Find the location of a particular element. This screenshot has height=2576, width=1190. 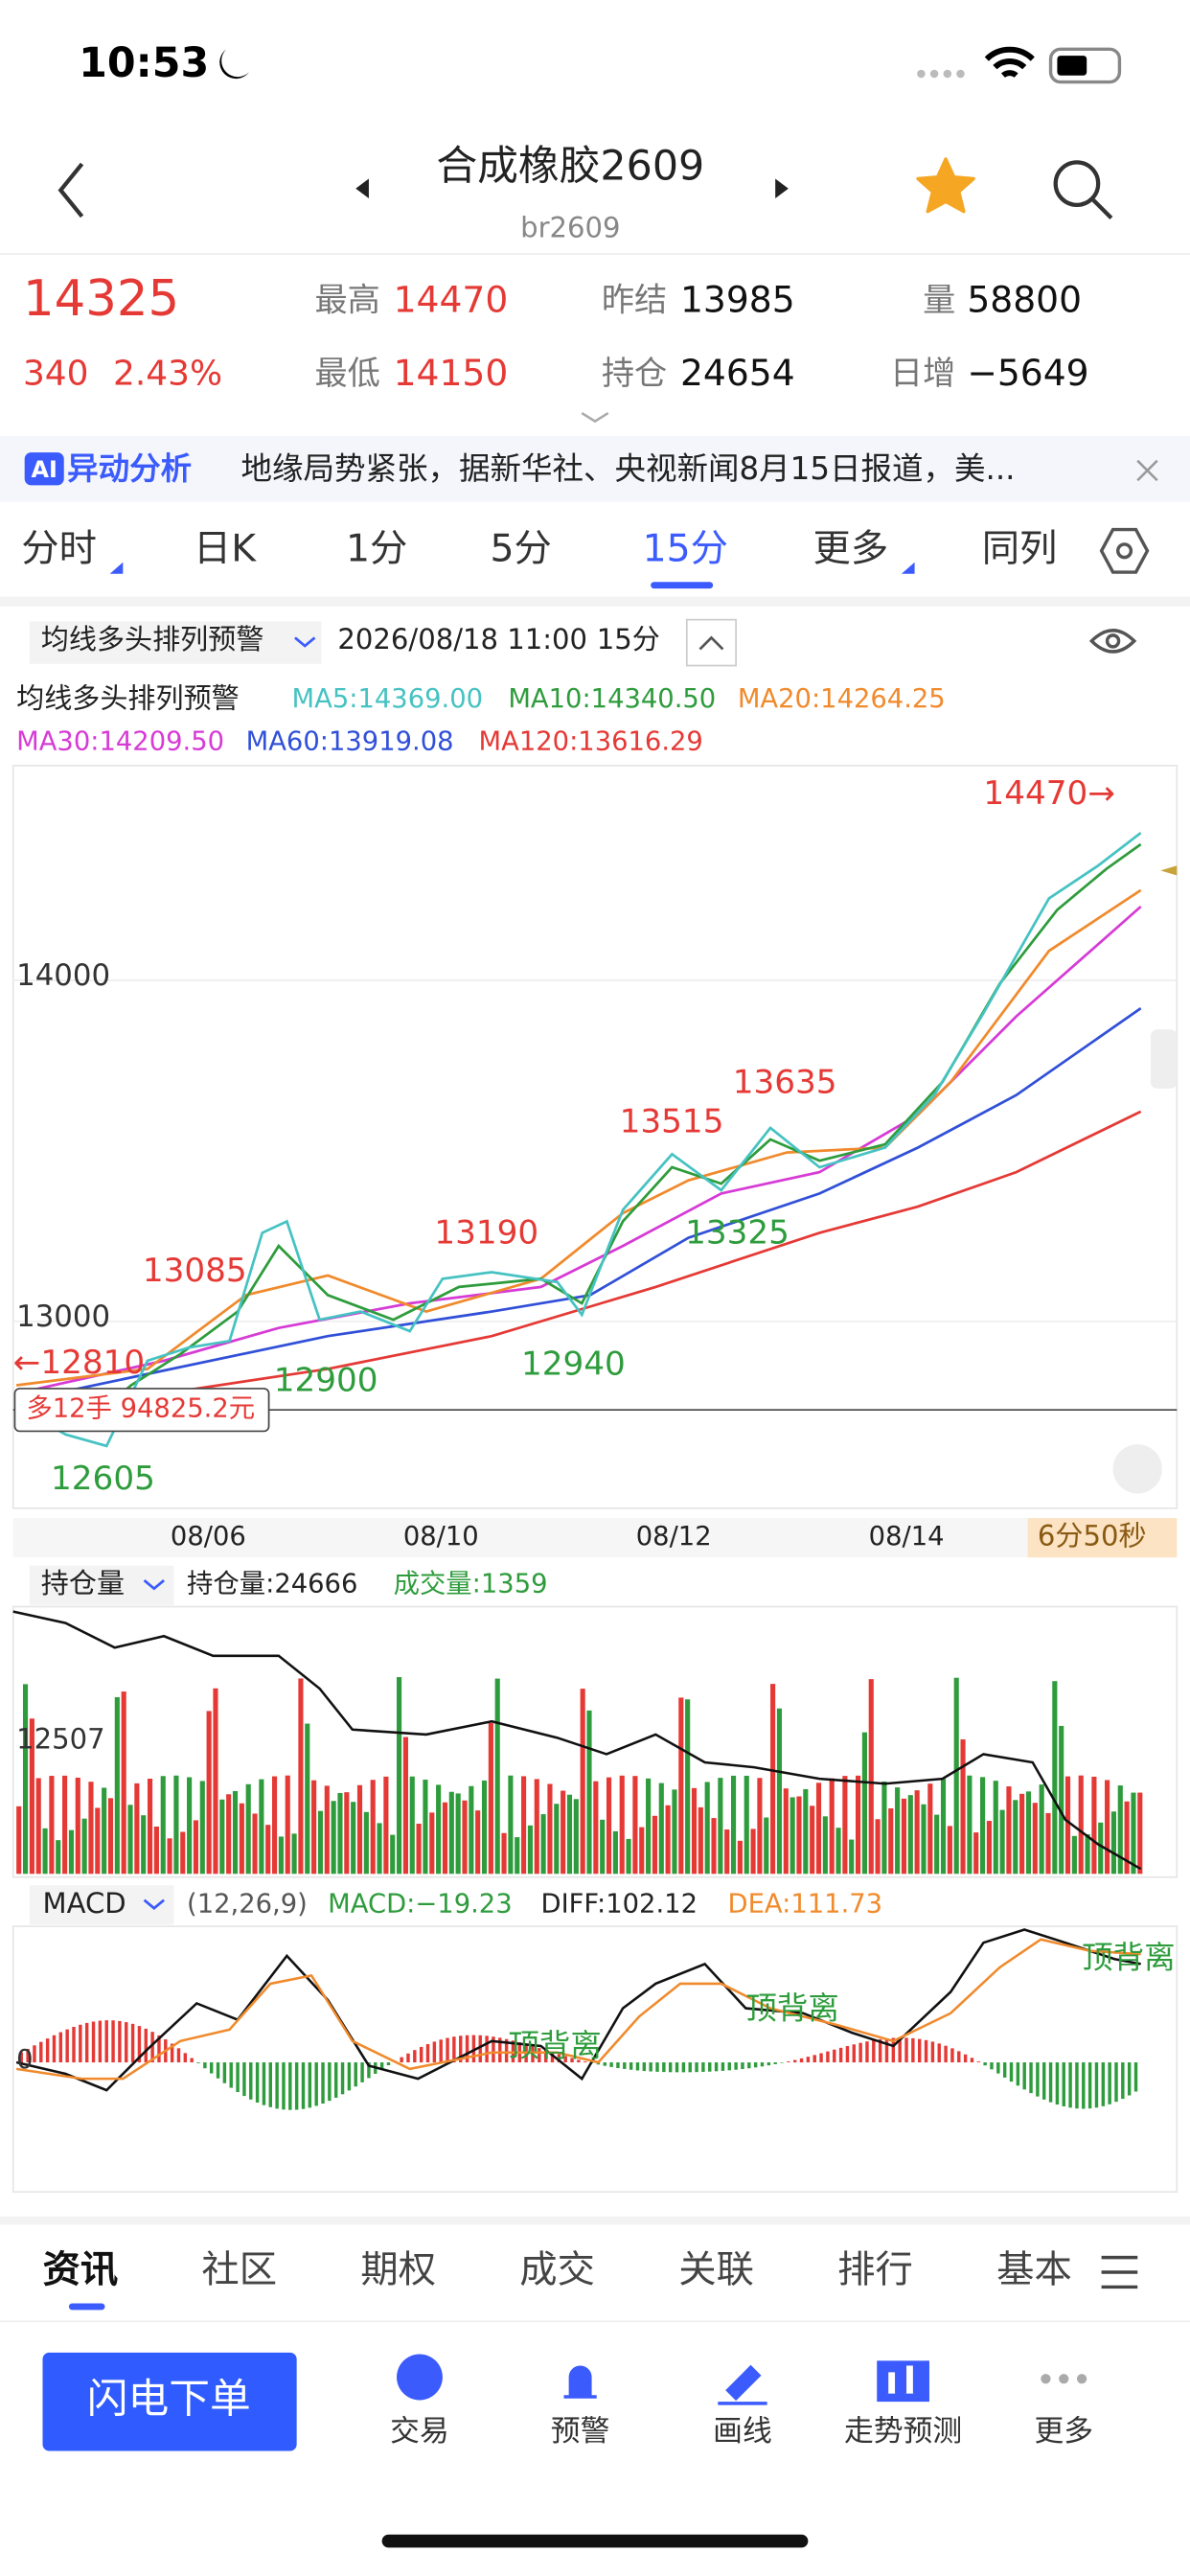

prev-contract is located at coordinates (362, 188).